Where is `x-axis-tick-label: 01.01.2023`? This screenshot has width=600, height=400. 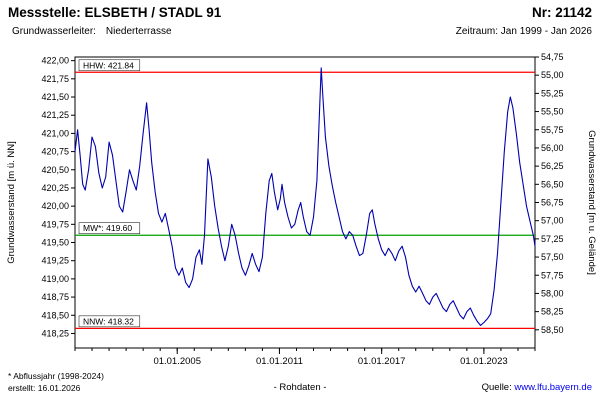 x-axis-tick-label: 01.01.2023 is located at coordinates (484, 361).